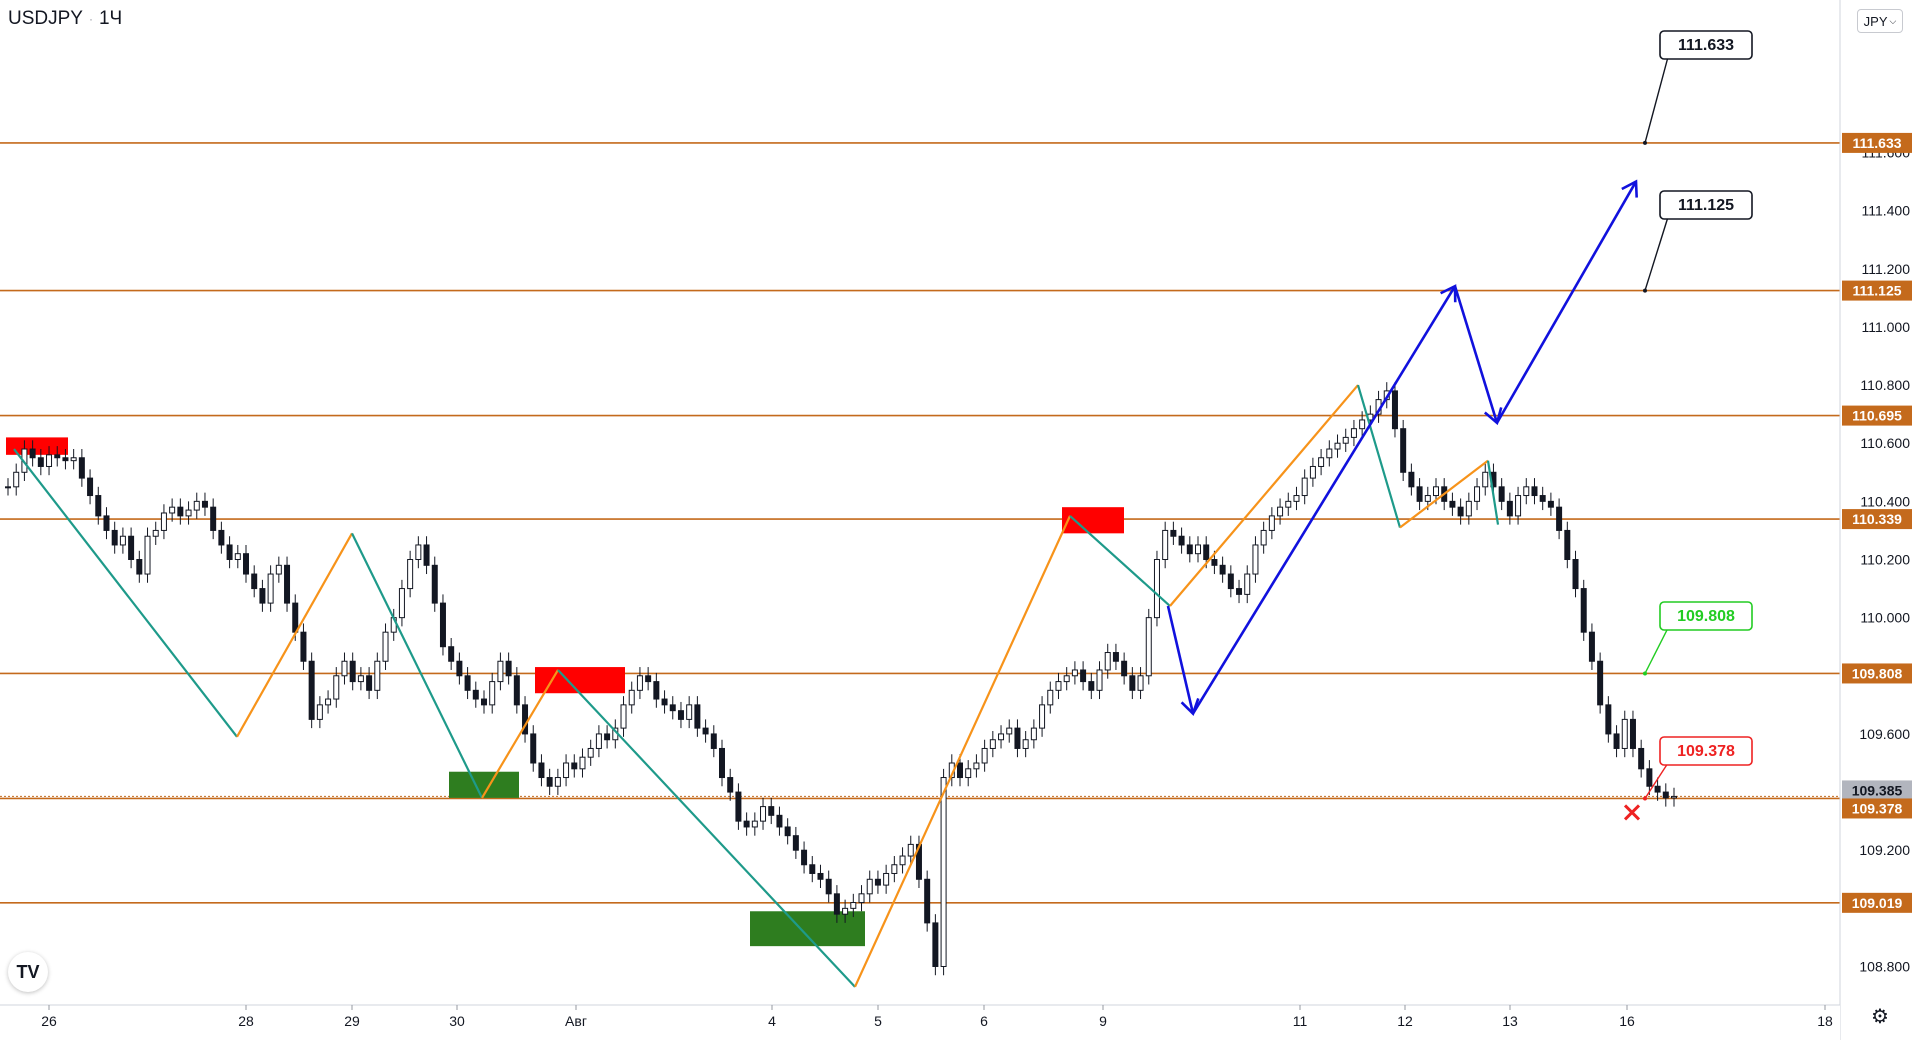  Describe the element at coordinates (28, 972) in the screenshot. I see `tradingview-logo: TV` at that location.